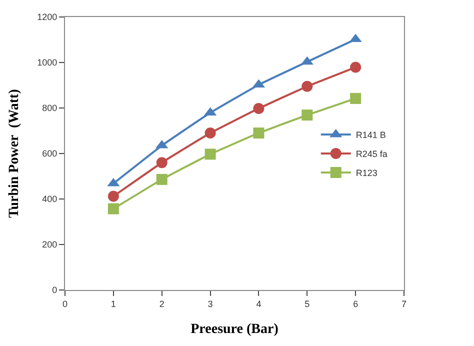  I want to click on y-tick-label: 0, so click(55, 290).